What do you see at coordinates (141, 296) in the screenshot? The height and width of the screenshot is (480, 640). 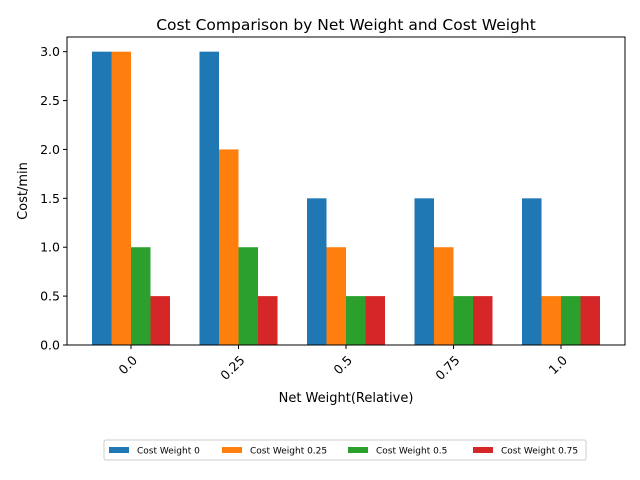 I see `bar-0.0-series-2` at bounding box center [141, 296].